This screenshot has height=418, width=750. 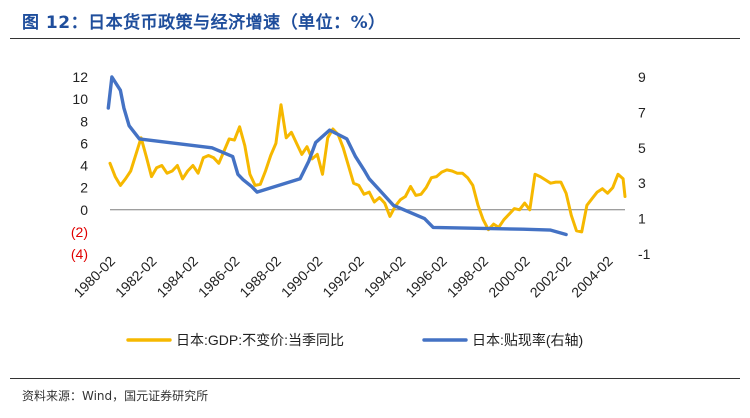 What do you see at coordinates (642, 112) in the screenshot?
I see `right-tick-label: 7` at bounding box center [642, 112].